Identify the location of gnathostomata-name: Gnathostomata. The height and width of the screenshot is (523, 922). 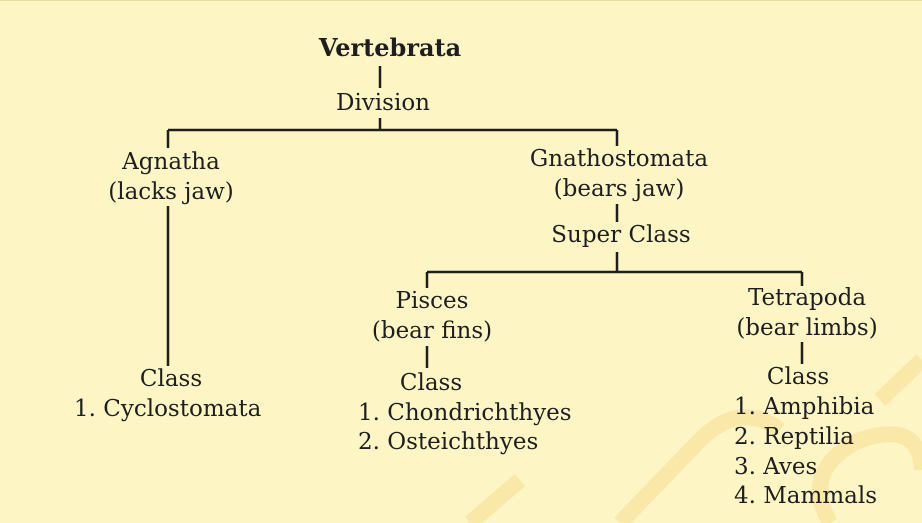
(619, 159).